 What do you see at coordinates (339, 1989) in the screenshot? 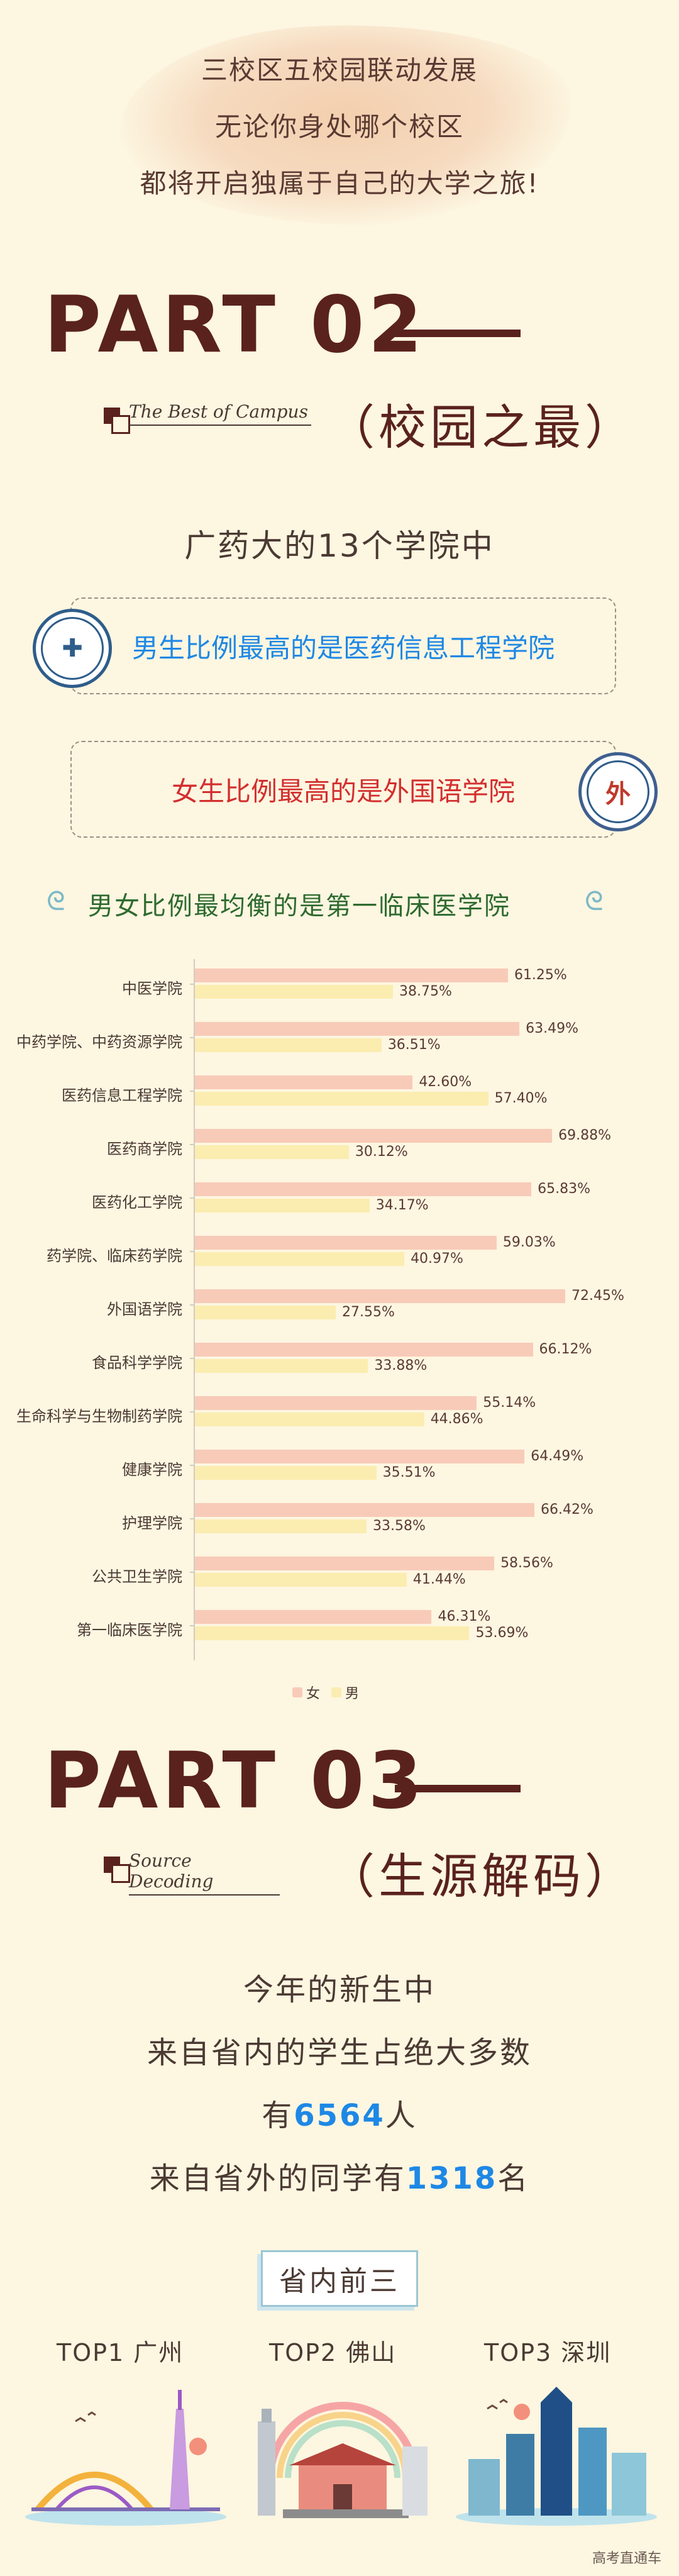
I see `stat-line-1: 今年的新生中` at bounding box center [339, 1989].